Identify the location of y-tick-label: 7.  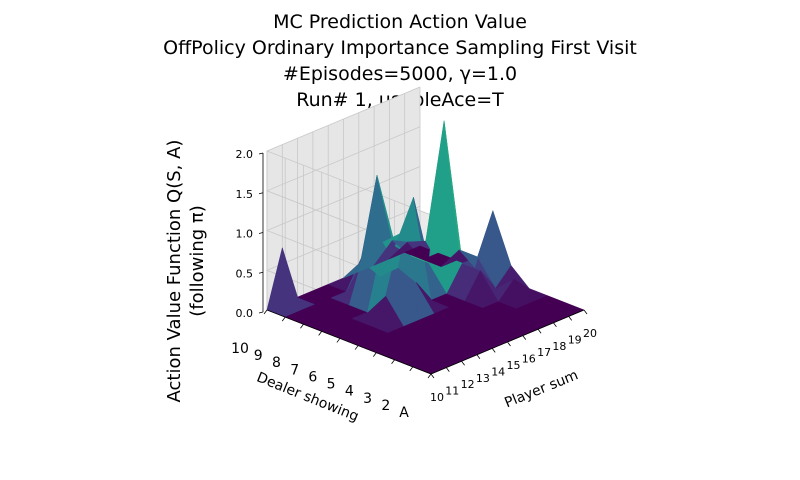
(294, 370).